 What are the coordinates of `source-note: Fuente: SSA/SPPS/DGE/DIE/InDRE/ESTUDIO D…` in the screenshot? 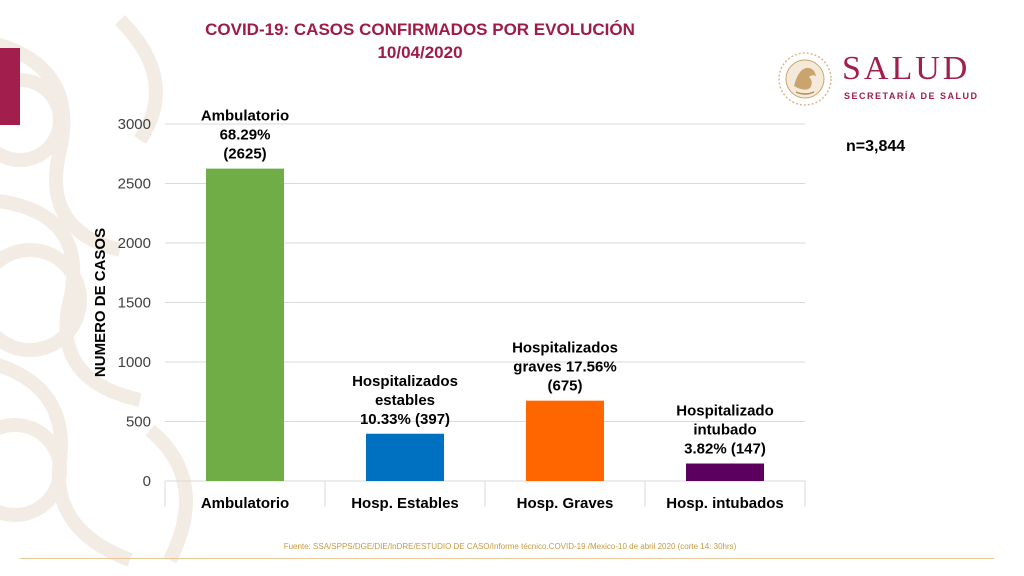 It's located at (510, 546).